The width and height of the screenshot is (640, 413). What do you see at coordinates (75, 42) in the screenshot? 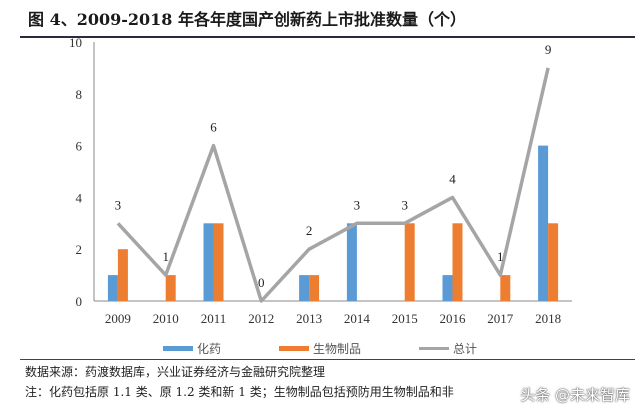
I see `y-tick-label: 10` at bounding box center [75, 42].